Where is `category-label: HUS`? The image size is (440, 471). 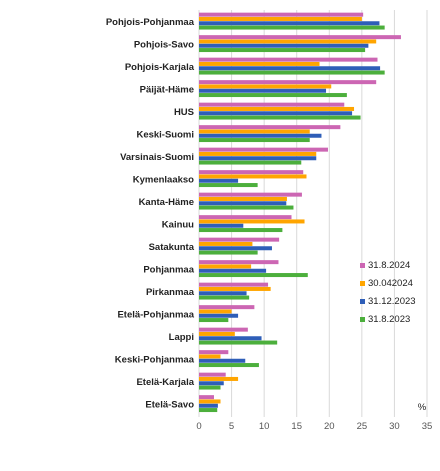 category-label: HUS is located at coordinates (184, 112).